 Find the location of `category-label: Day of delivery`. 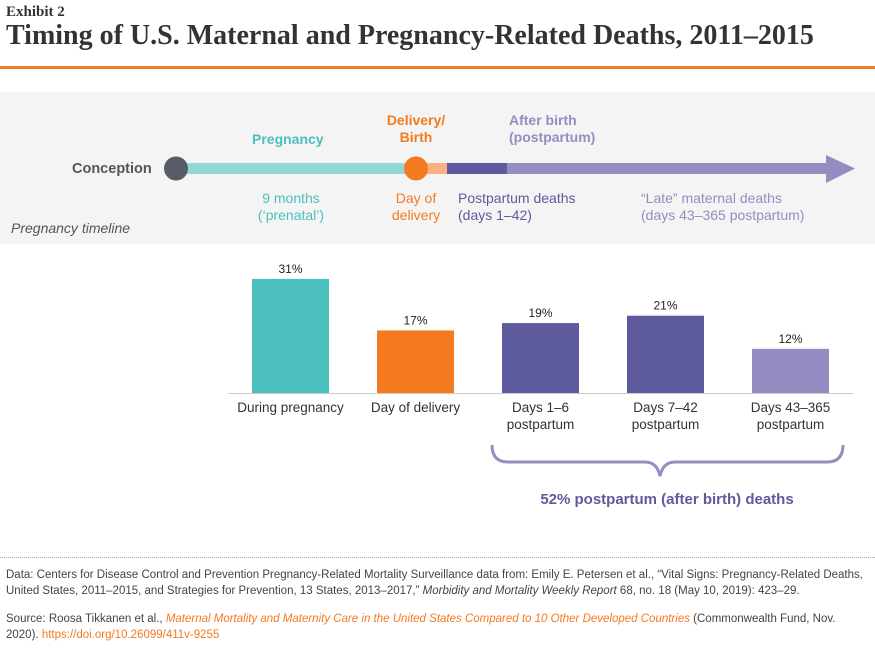

category-label: Day of delivery is located at coordinates (416, 407).